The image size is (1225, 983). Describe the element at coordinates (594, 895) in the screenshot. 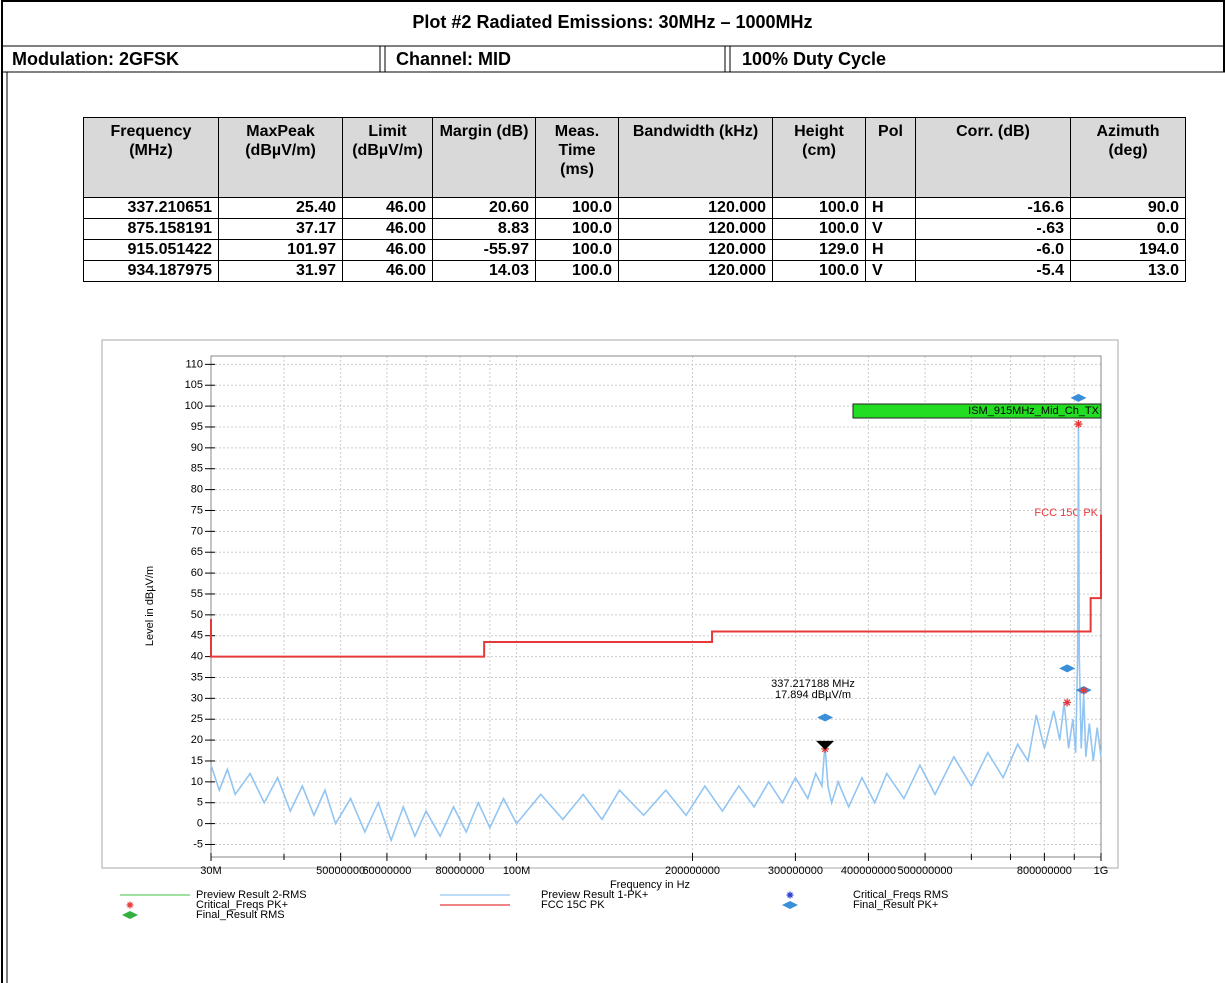

I see `legend-label: Preview Result 1-PK+` at that location.